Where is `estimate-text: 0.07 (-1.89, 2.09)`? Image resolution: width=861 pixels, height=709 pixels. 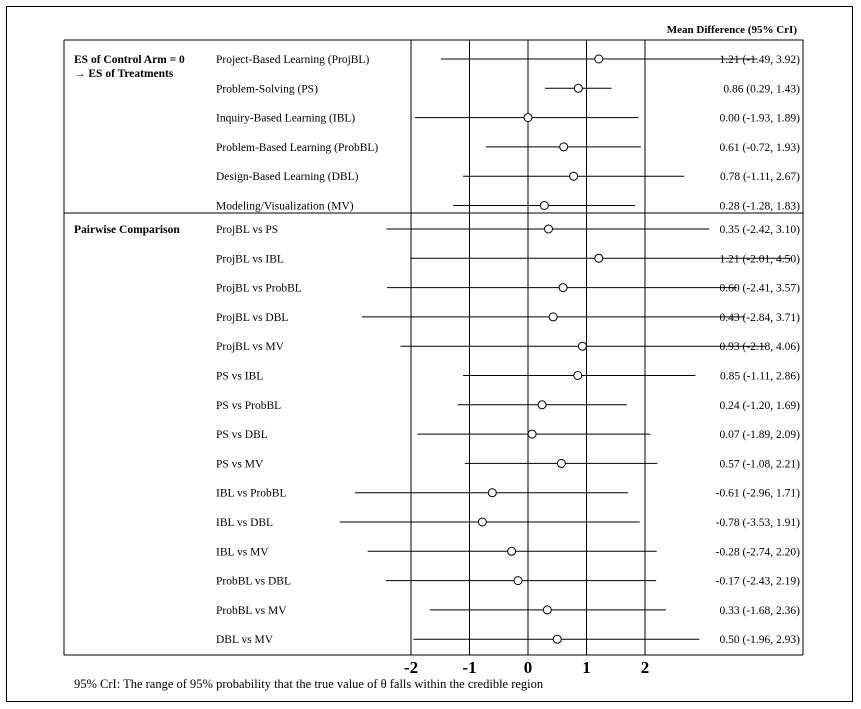
estimate-text: 0.07 (-1.89, 2.09) is located at coordinates (760, 435).